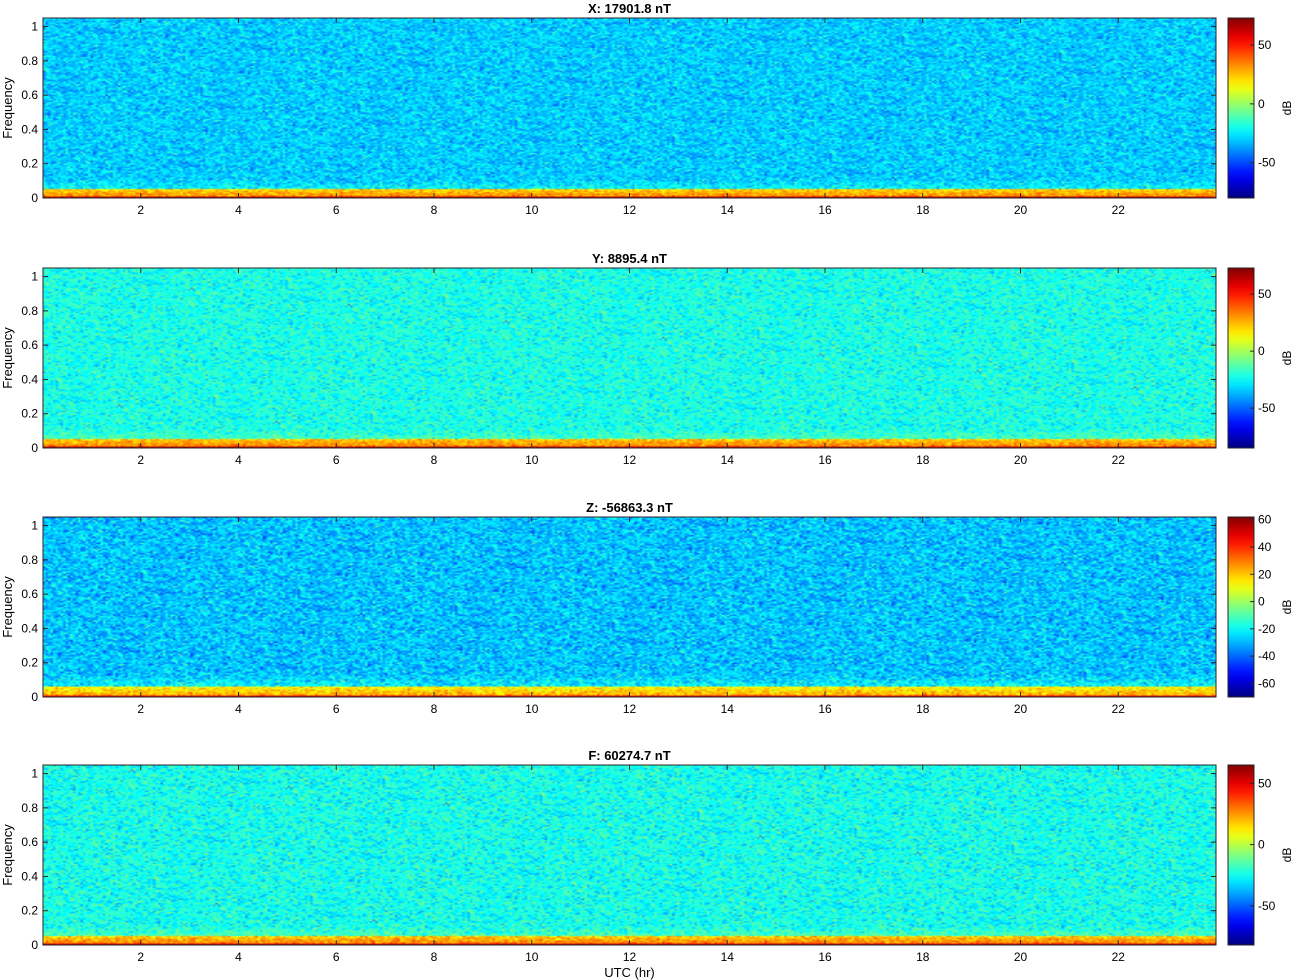 The width and height of the screenshot is (1297, 980). Describe the element at coordinates (1265, 547) in the screenshot. I see `colorbar-tick-label: 40` at that location.